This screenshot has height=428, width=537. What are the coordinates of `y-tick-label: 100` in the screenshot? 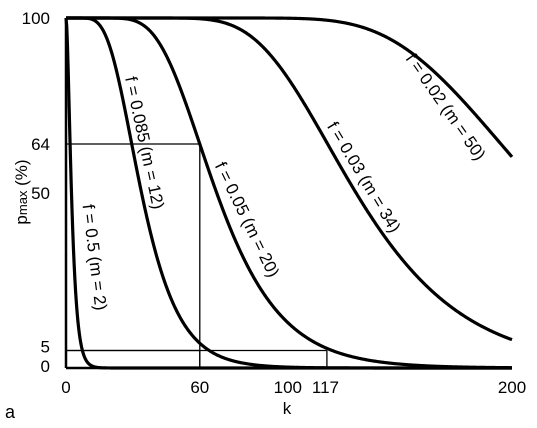 It's located at (36, 18).